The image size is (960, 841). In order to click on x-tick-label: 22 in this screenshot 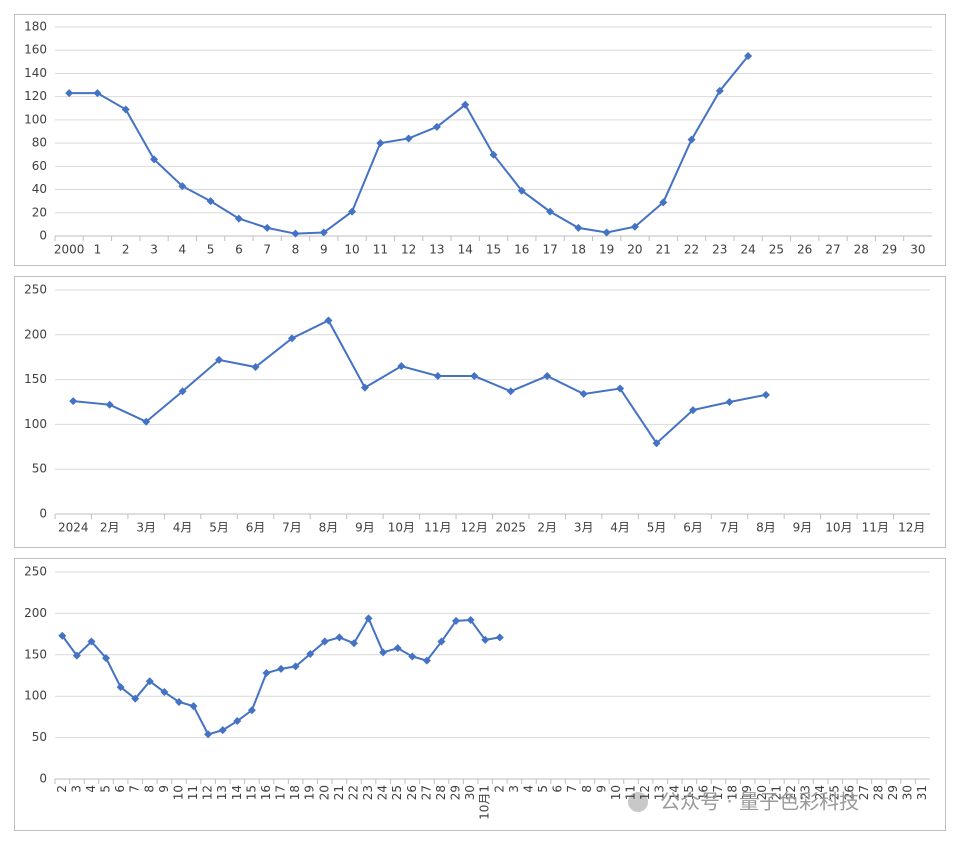, I will do `click(353, 792)`.